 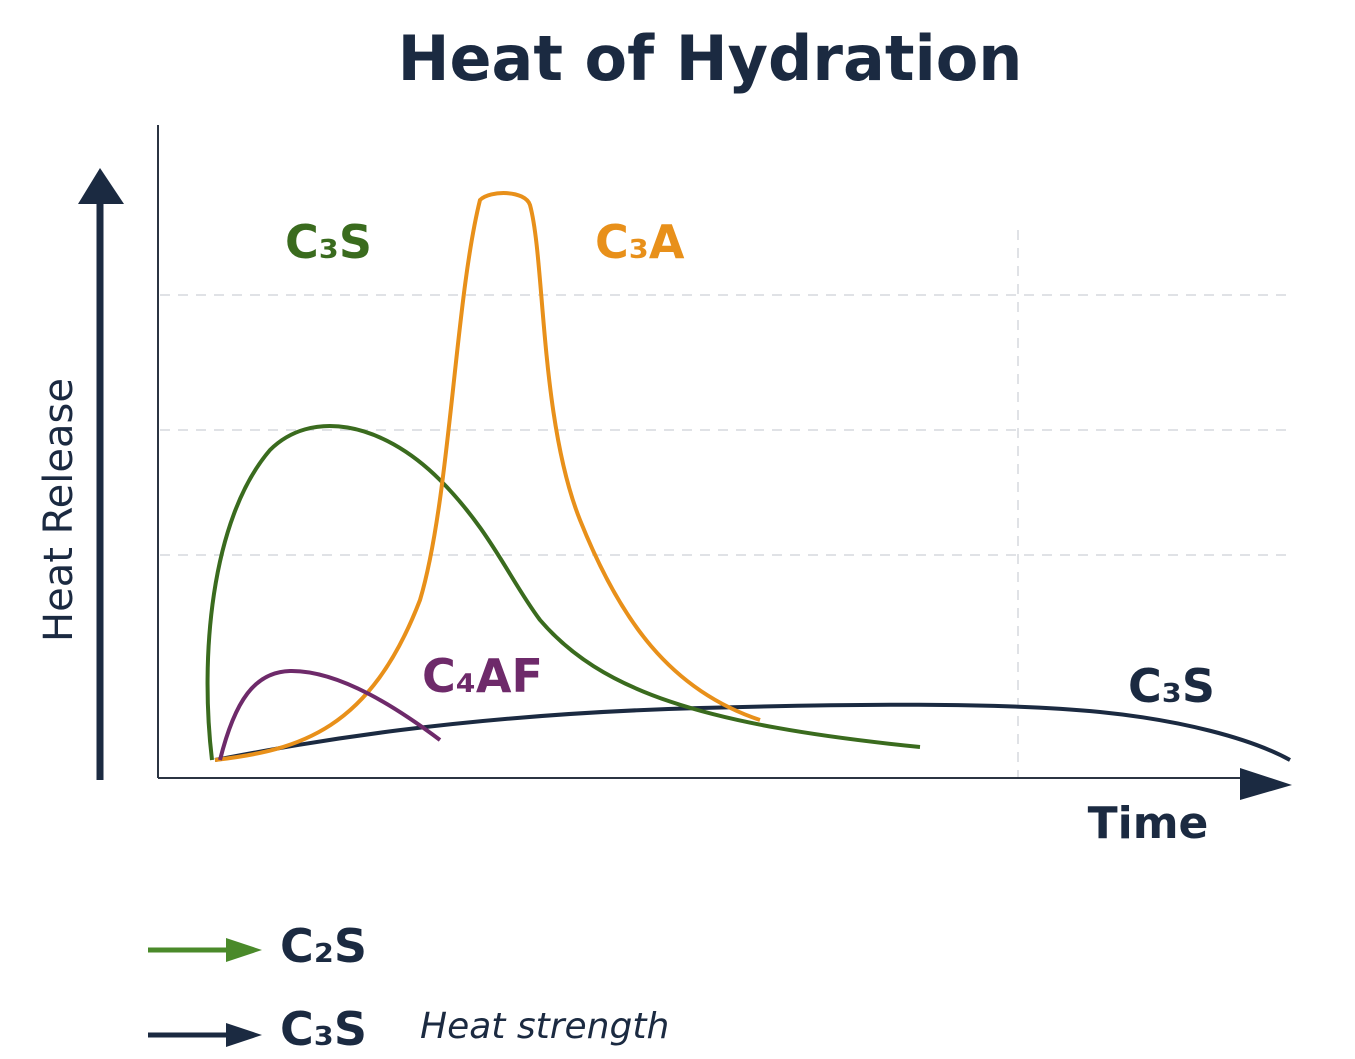 I want to click on x-arrow-head, so click(x=1266, y=784).